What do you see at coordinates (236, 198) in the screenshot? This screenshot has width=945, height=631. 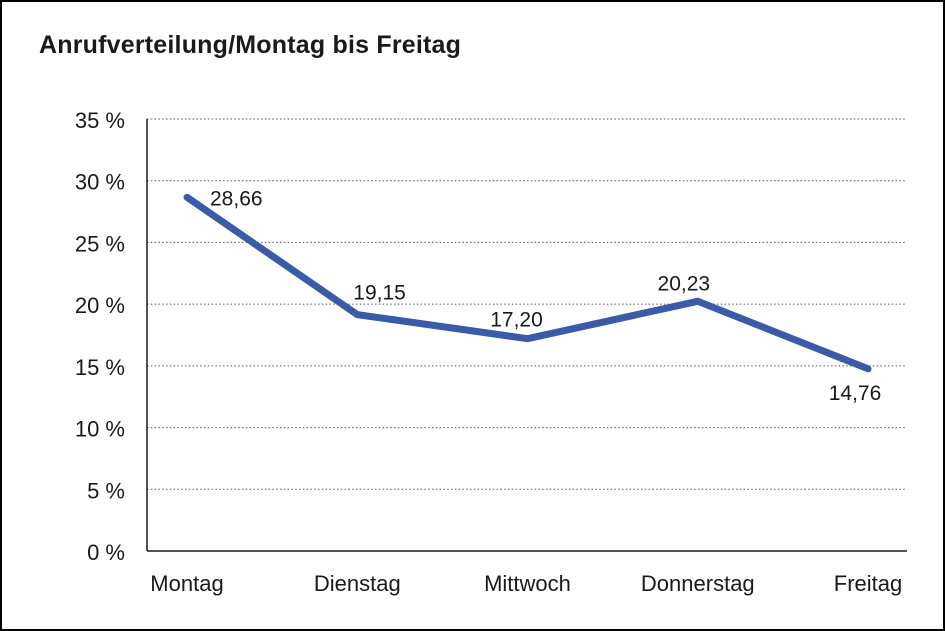 I see `data-label: 28,66` at bounding box center [236, 198].